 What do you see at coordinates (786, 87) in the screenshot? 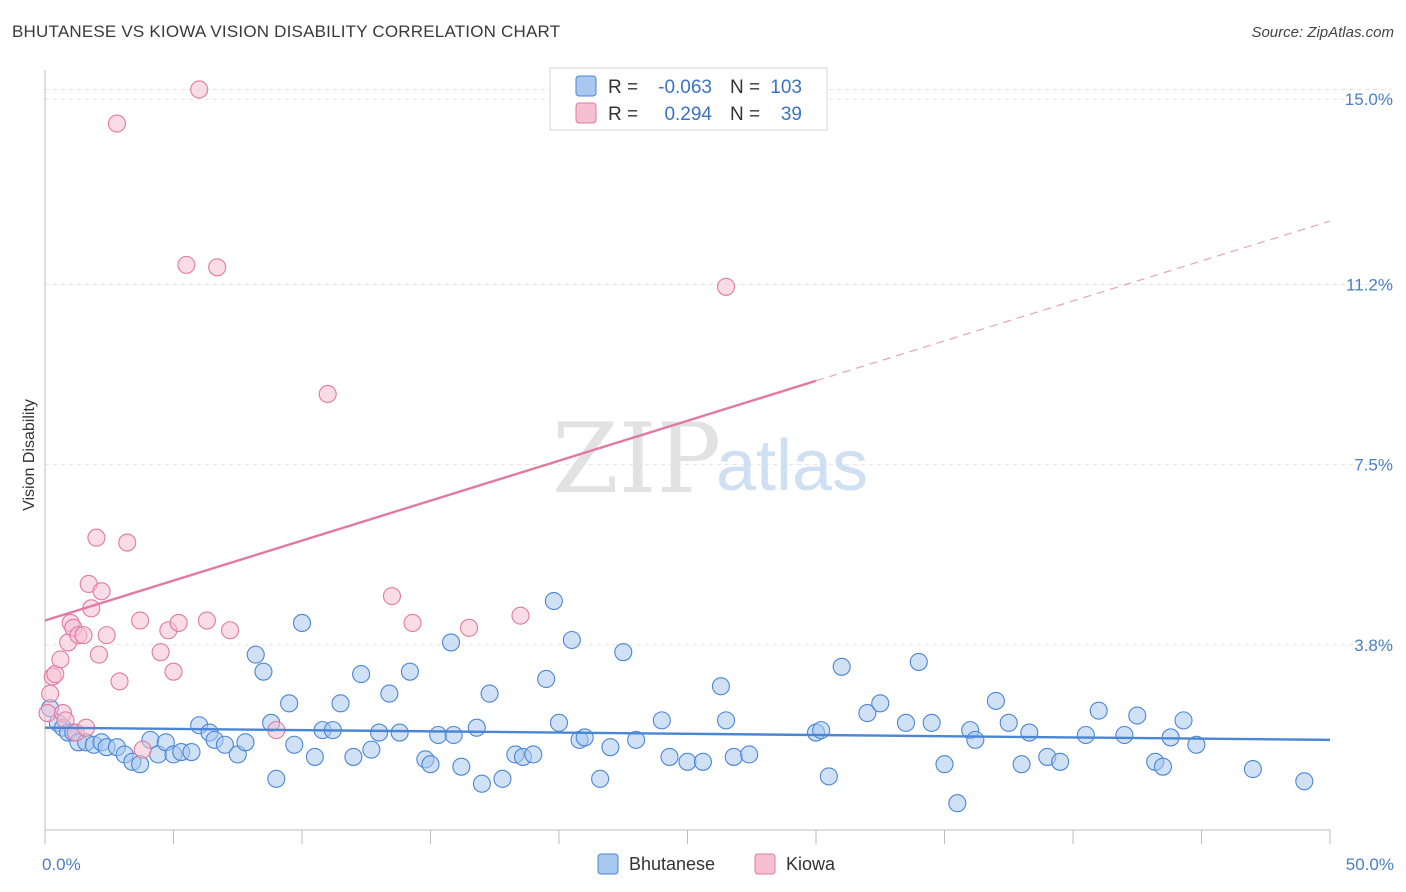
I see `bhutanese-n-value: 103` at bounding box center [786, 87].